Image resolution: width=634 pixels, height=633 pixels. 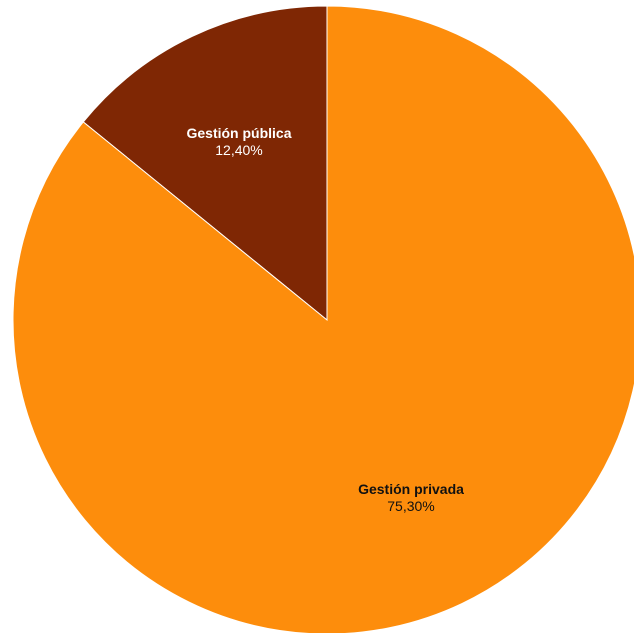 I want to click on slice-label-gestion-privada: Gestión privada, so click(x=411, y=489).